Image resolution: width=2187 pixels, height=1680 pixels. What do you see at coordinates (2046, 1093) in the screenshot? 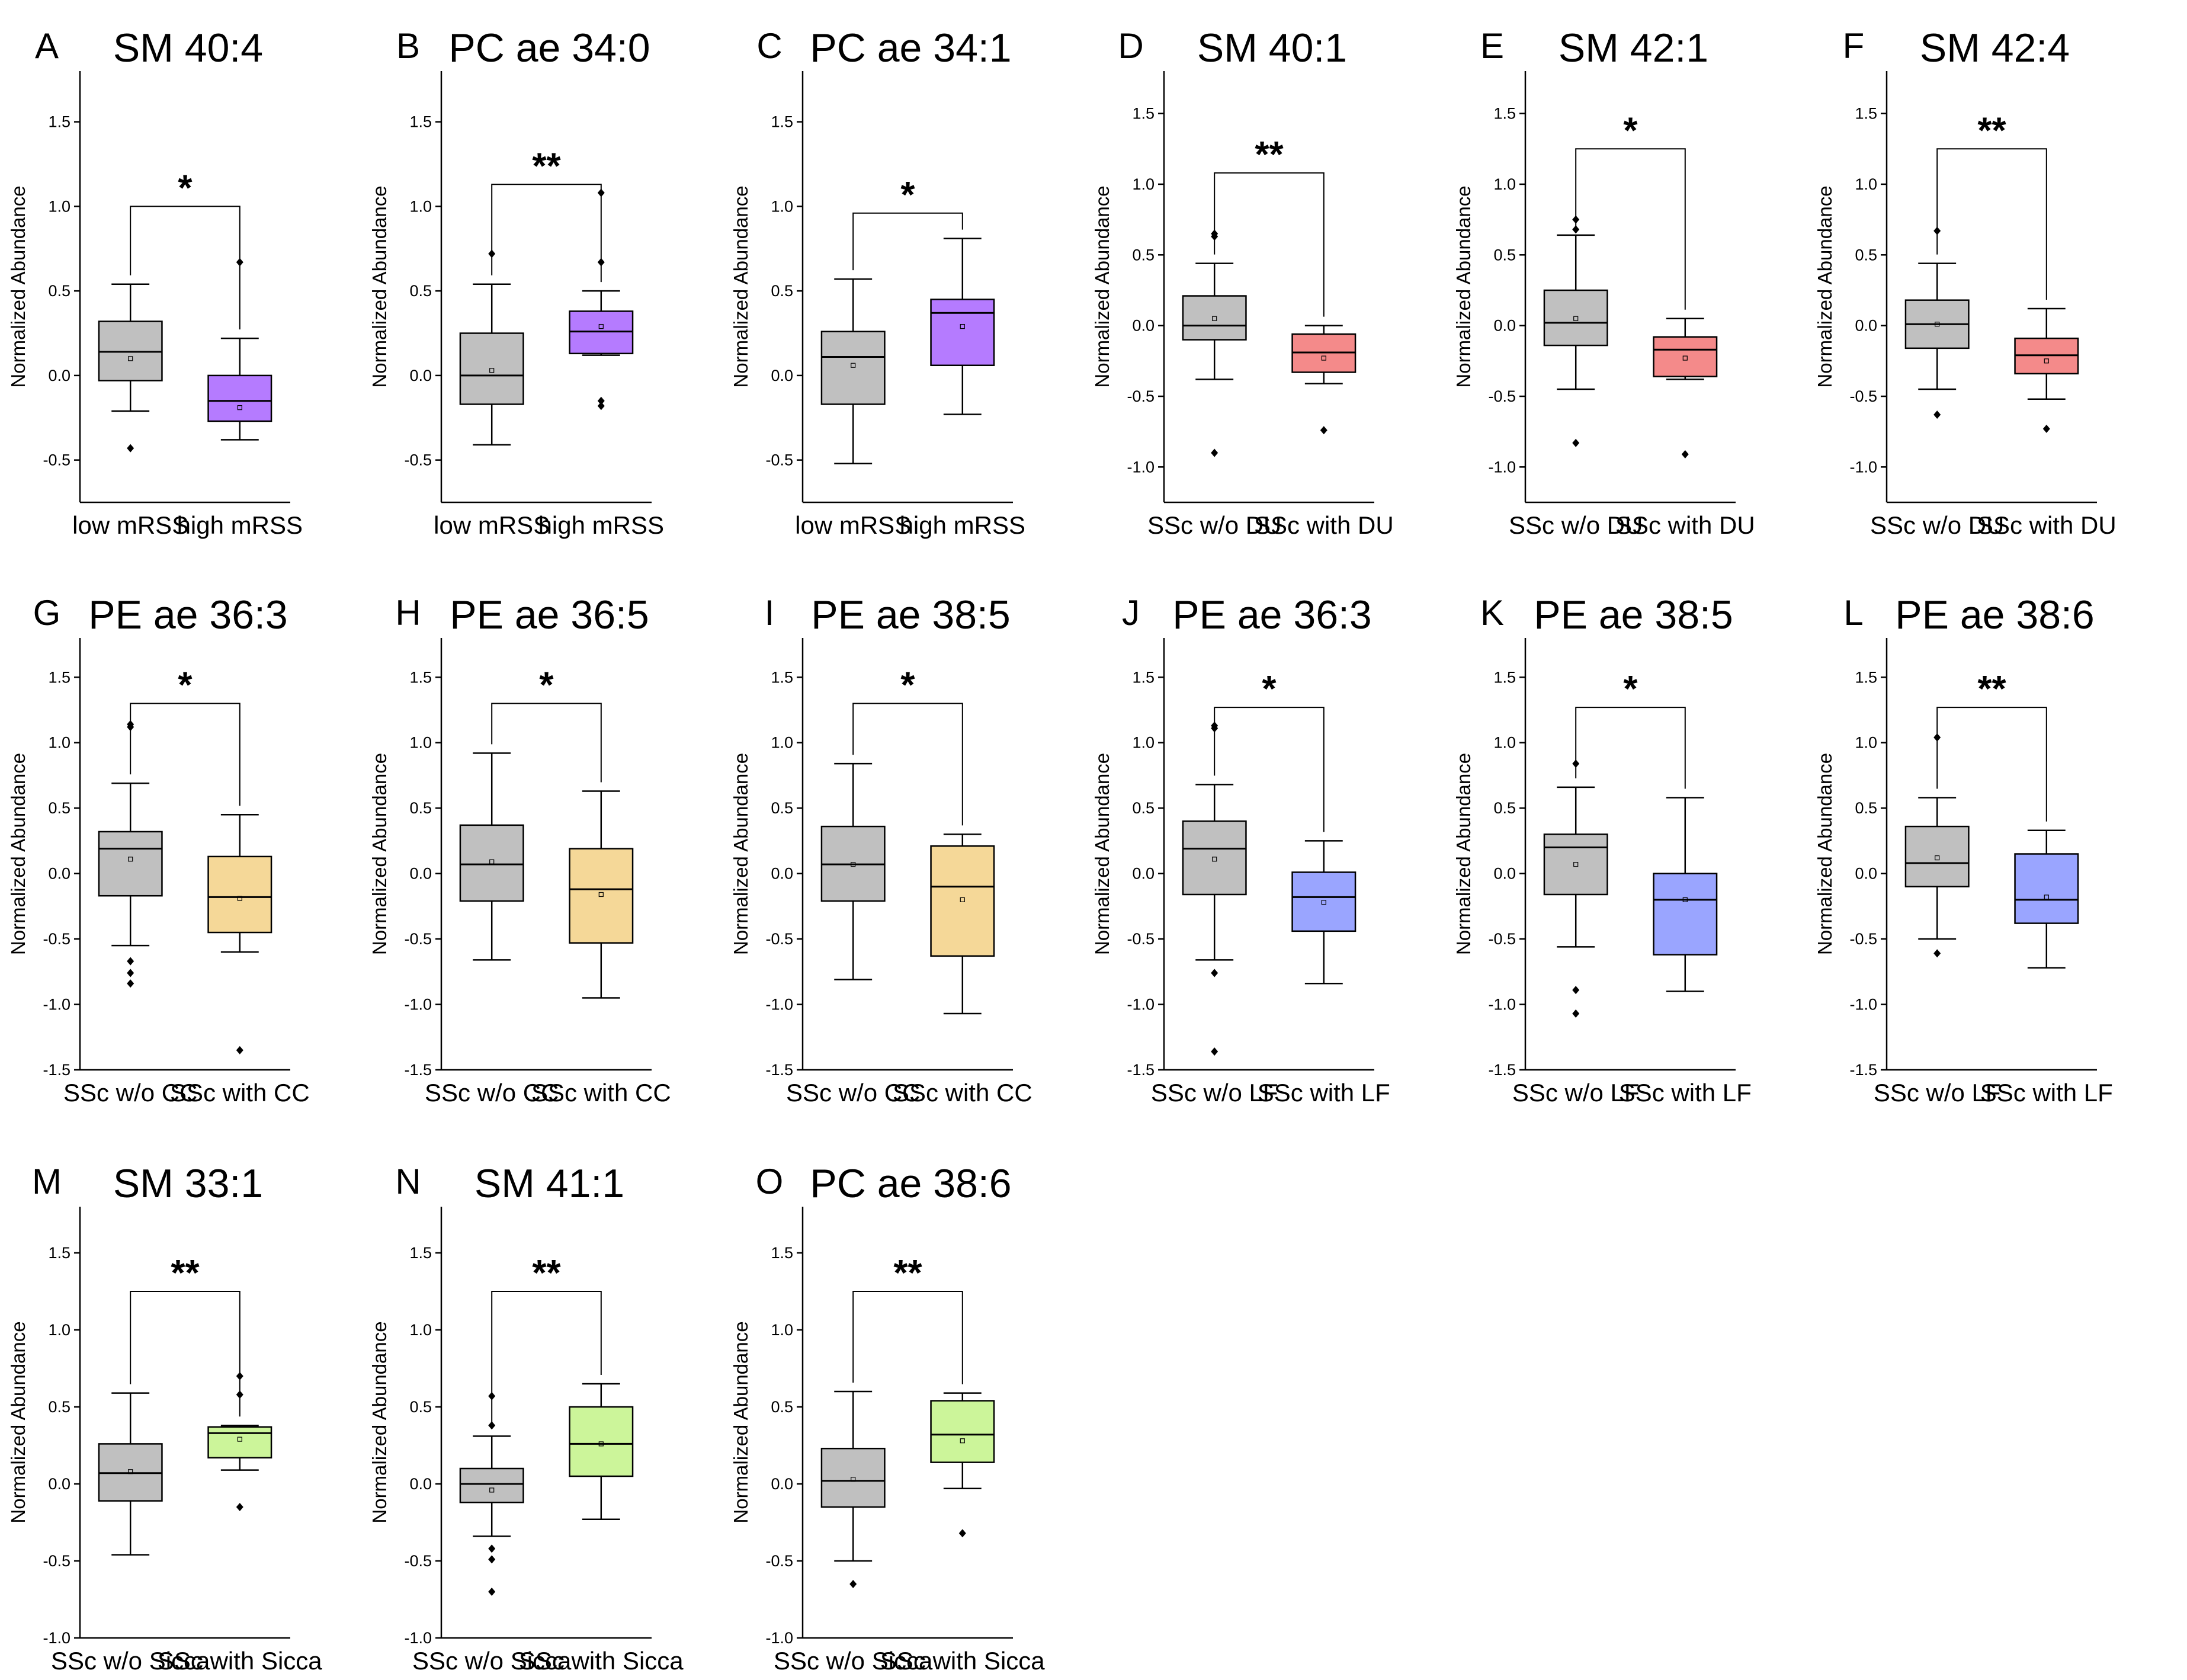
I see `x-category-label: SSc with LF` at bounding box center [2046, 1093].